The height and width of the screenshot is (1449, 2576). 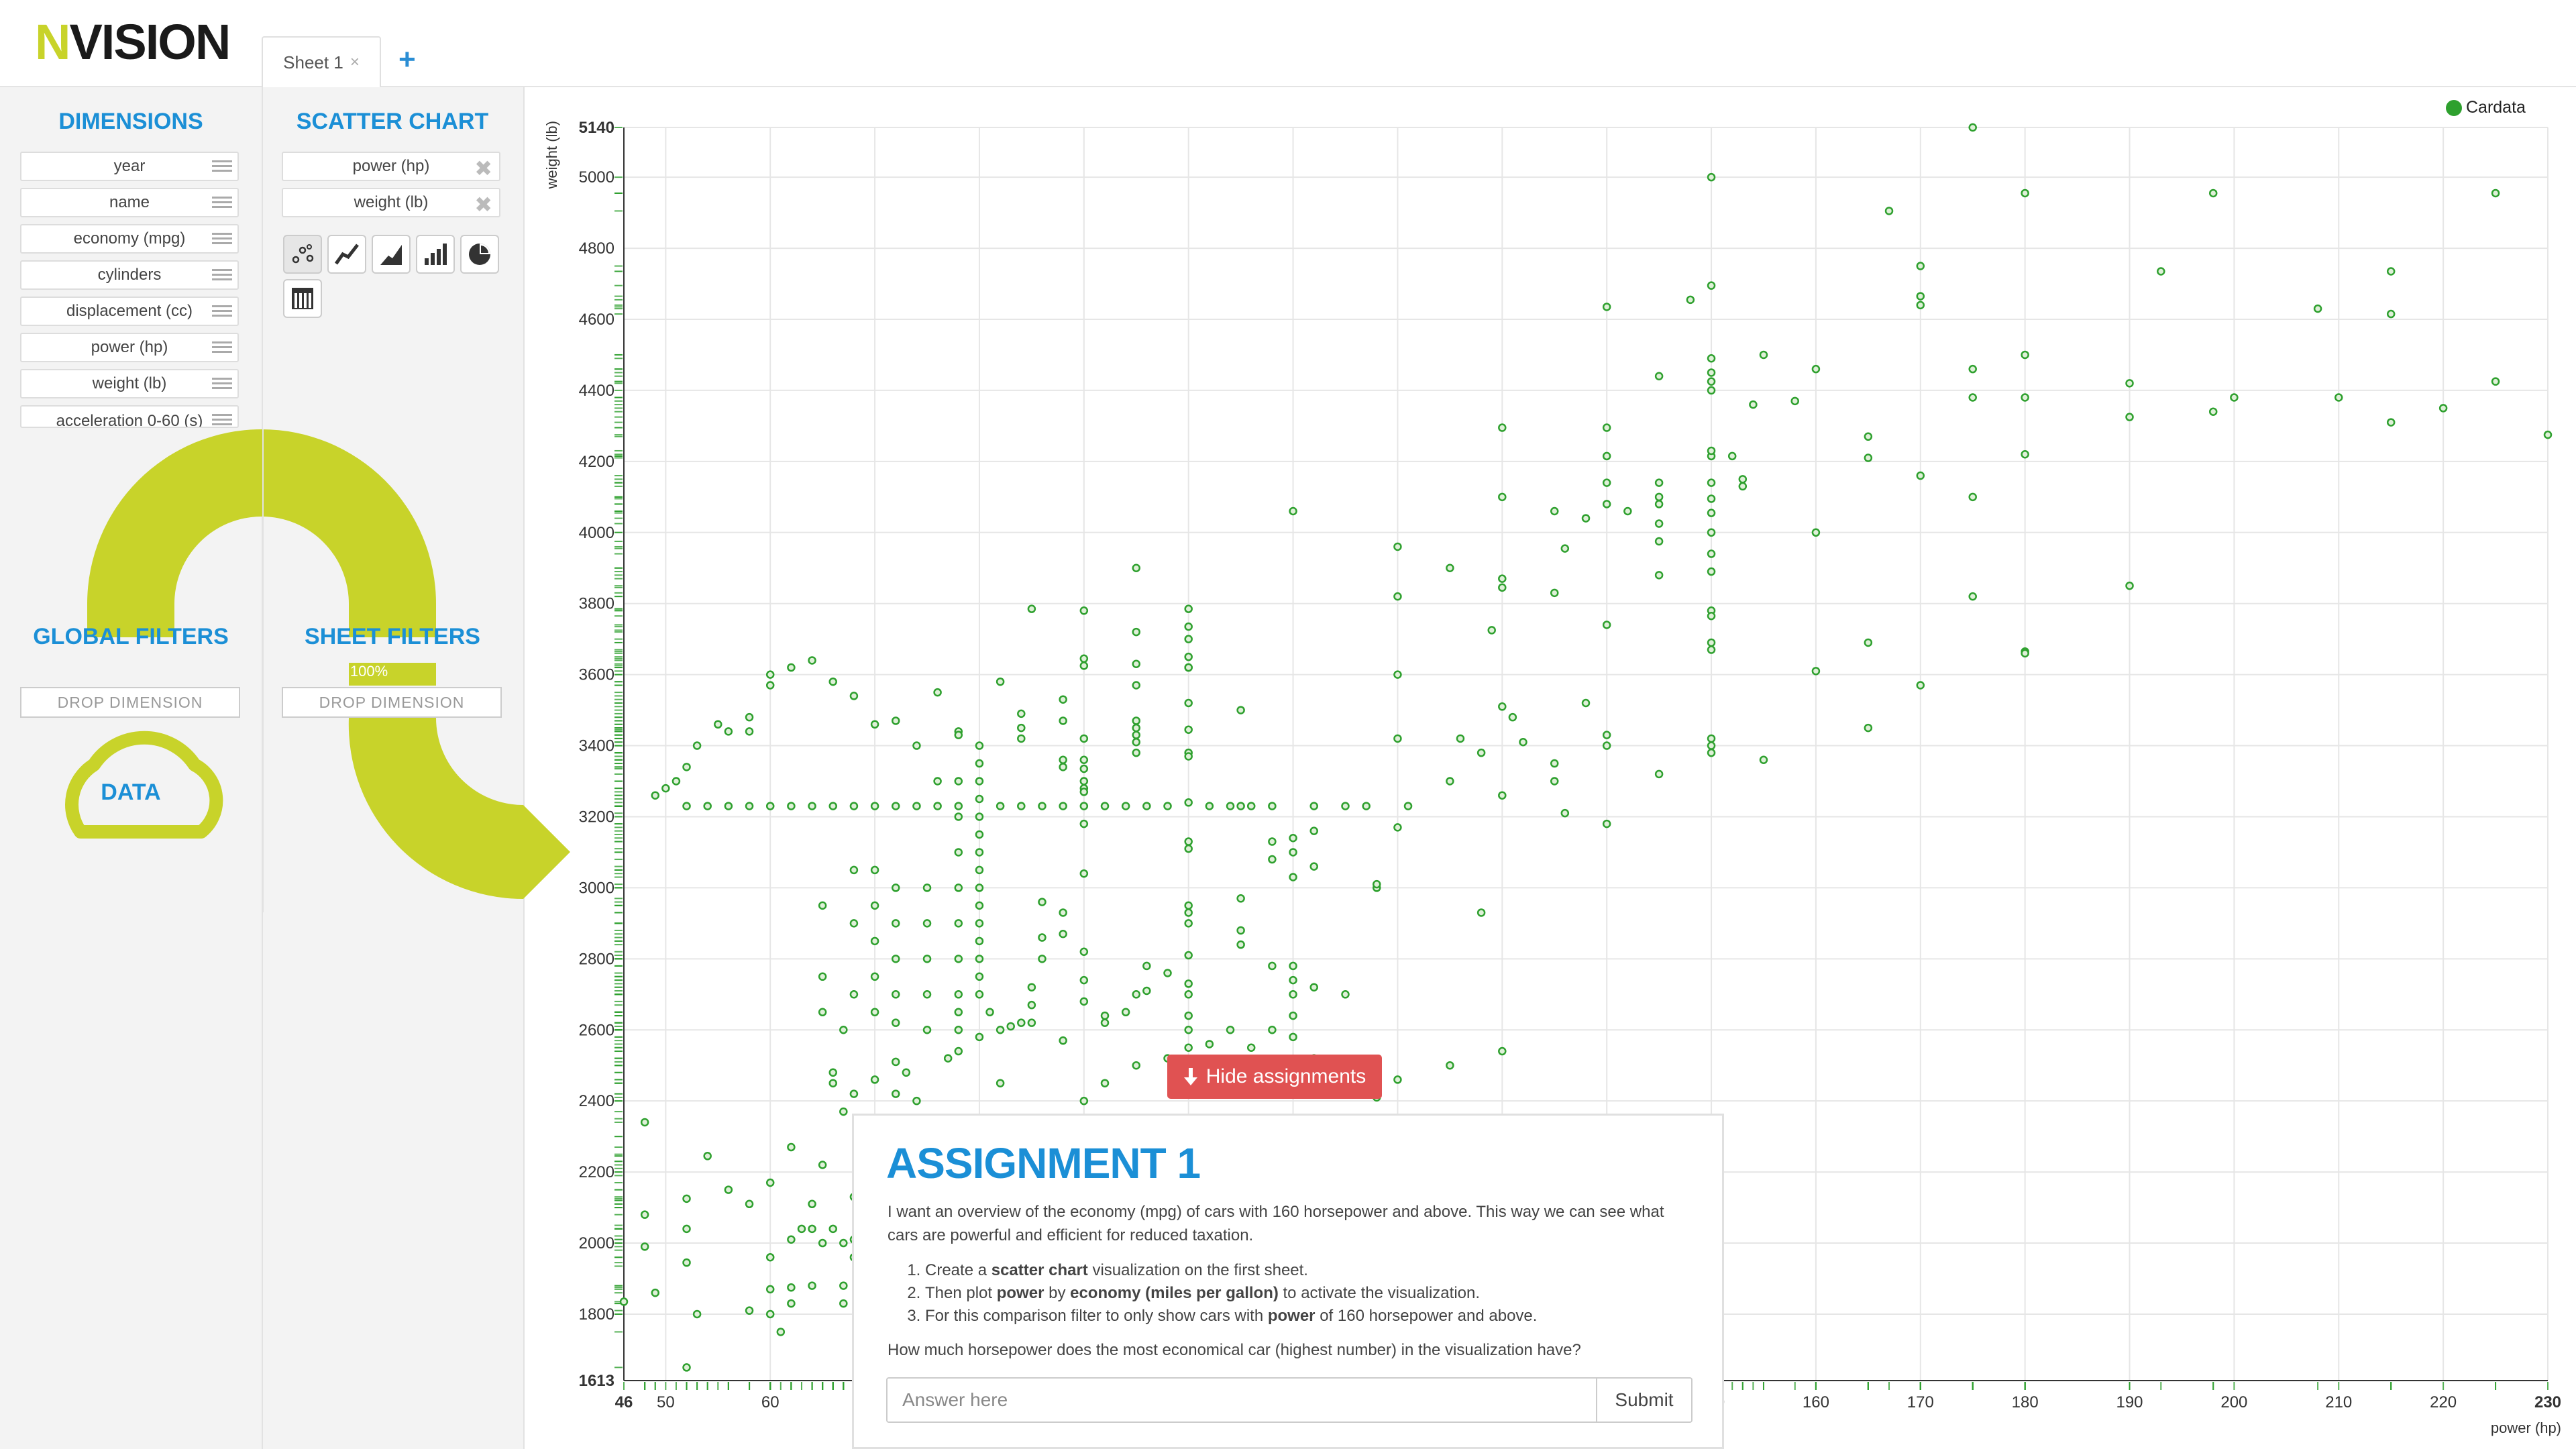 What do you see at coordinates (596, 1381) in the screenshot?
I see `y-tick-label: 1613` at bounding box center [596, 1381].